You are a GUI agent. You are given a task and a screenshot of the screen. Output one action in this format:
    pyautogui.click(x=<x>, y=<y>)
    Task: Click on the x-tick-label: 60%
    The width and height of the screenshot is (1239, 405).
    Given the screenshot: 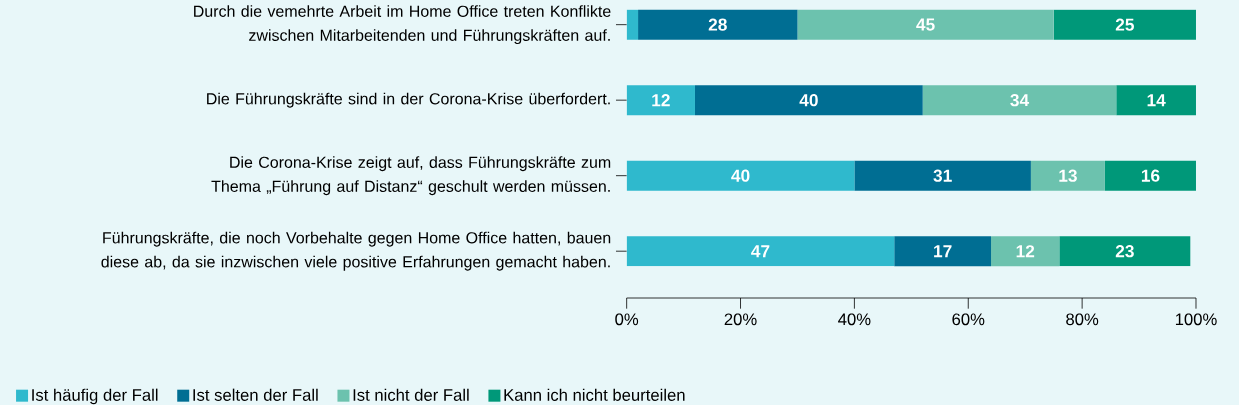 What is the action you would take?
    pyautogui.click(x=968, y=319)
    